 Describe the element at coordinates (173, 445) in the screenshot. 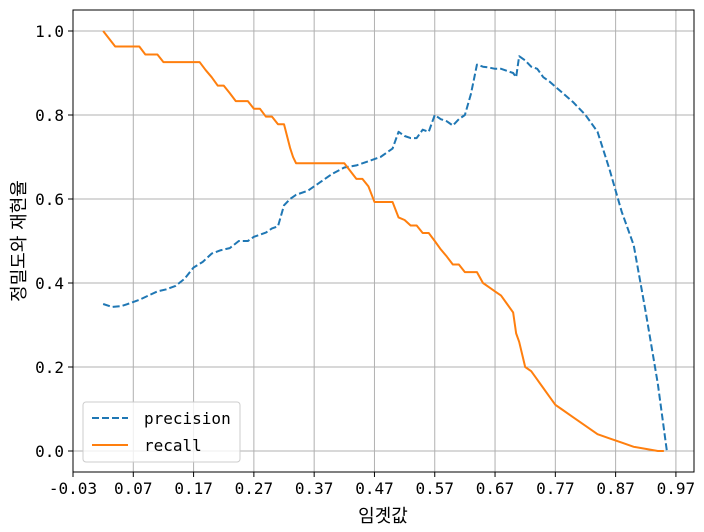

I see `legend-label-recall: recall` at that location.